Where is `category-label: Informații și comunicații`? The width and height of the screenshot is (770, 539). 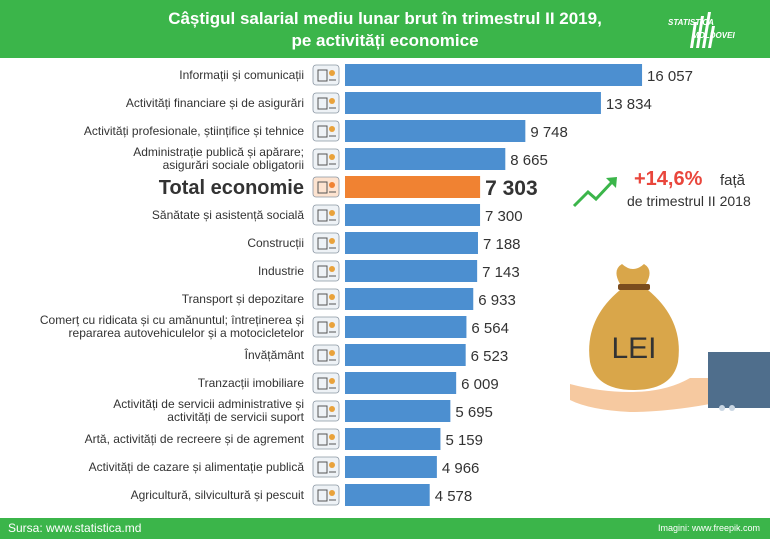
category-label: Informații și comunicații is located at coordinates (241, 75).